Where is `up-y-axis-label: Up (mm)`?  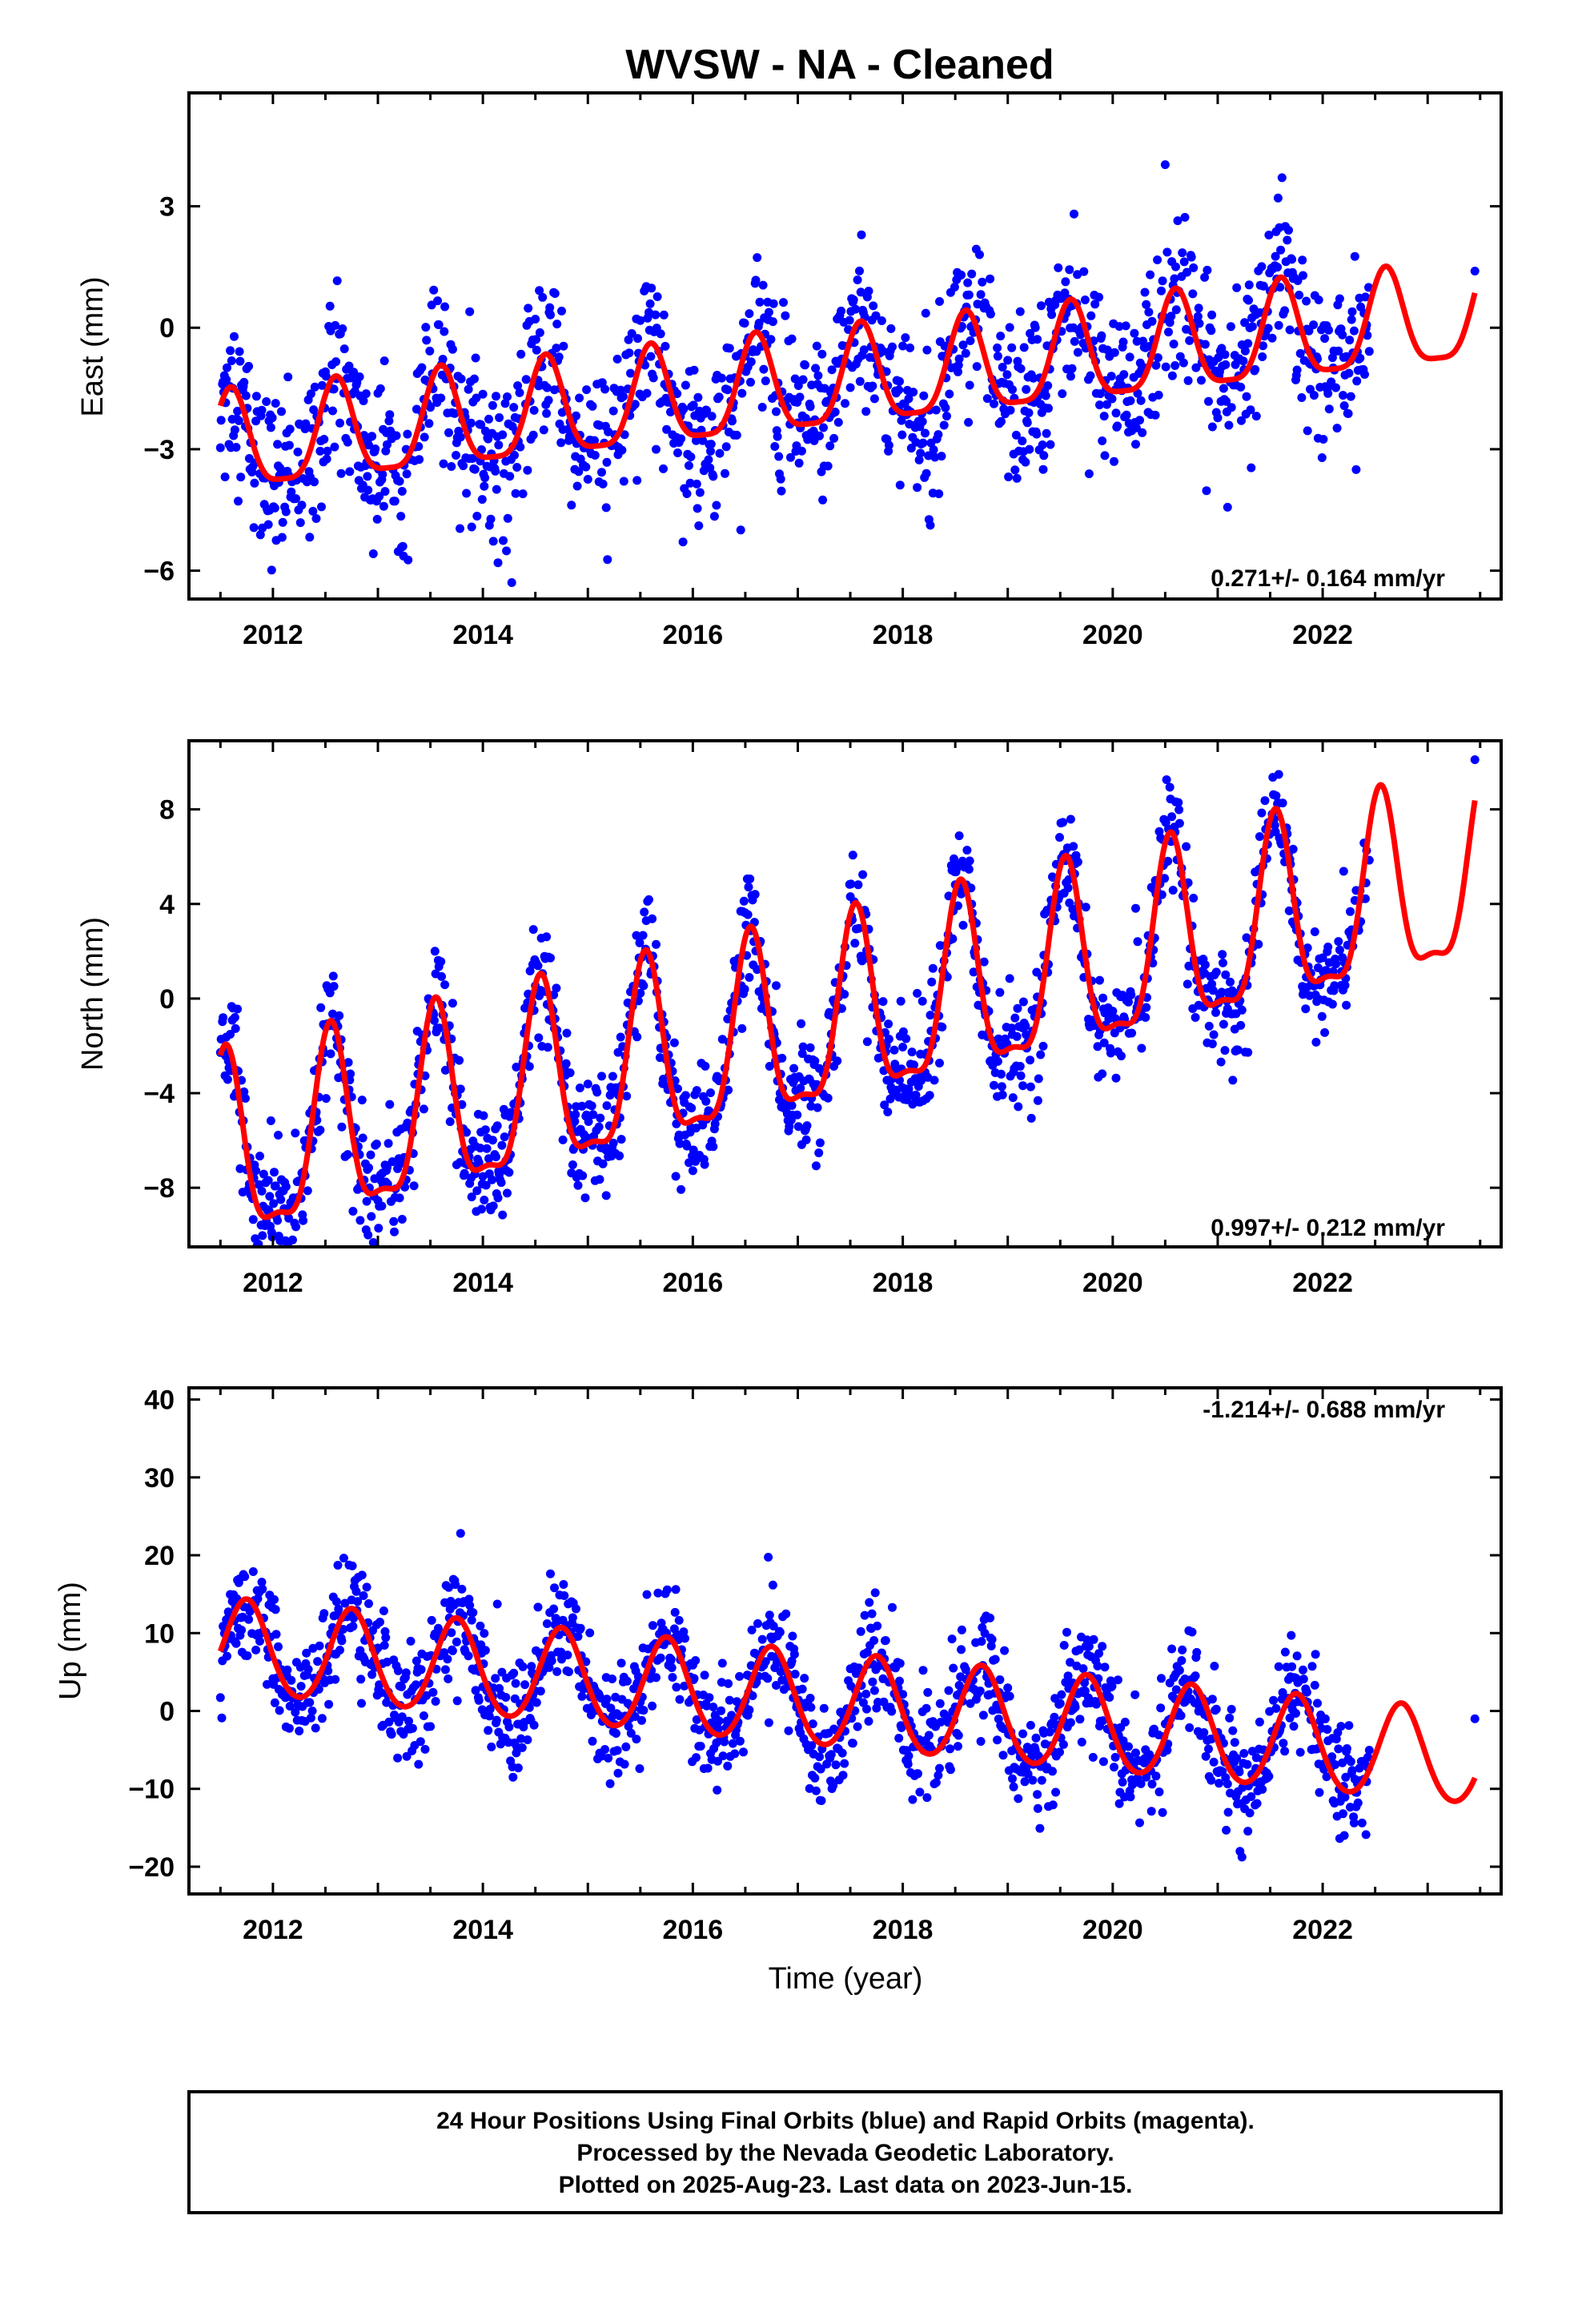 up-y-axis-label: Up (mm) is located at coordinates (70, 1641).